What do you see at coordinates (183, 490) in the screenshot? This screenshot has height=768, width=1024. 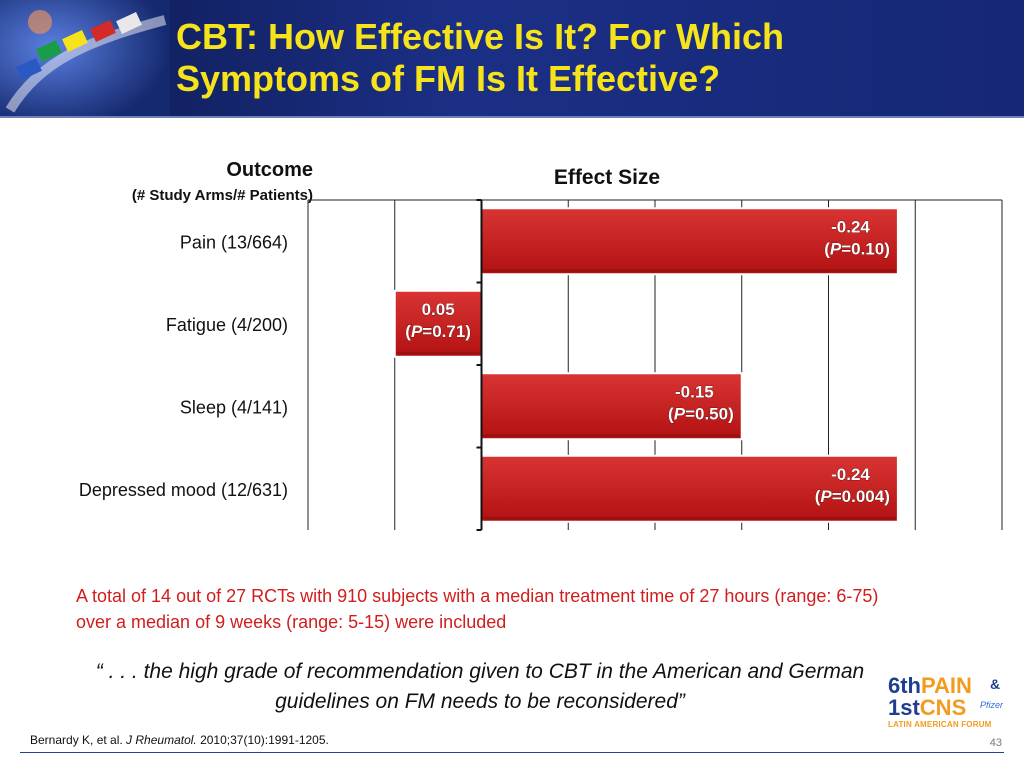 I see `category-label: Depressed mood (12/631)` at bounding box center [183, 490].